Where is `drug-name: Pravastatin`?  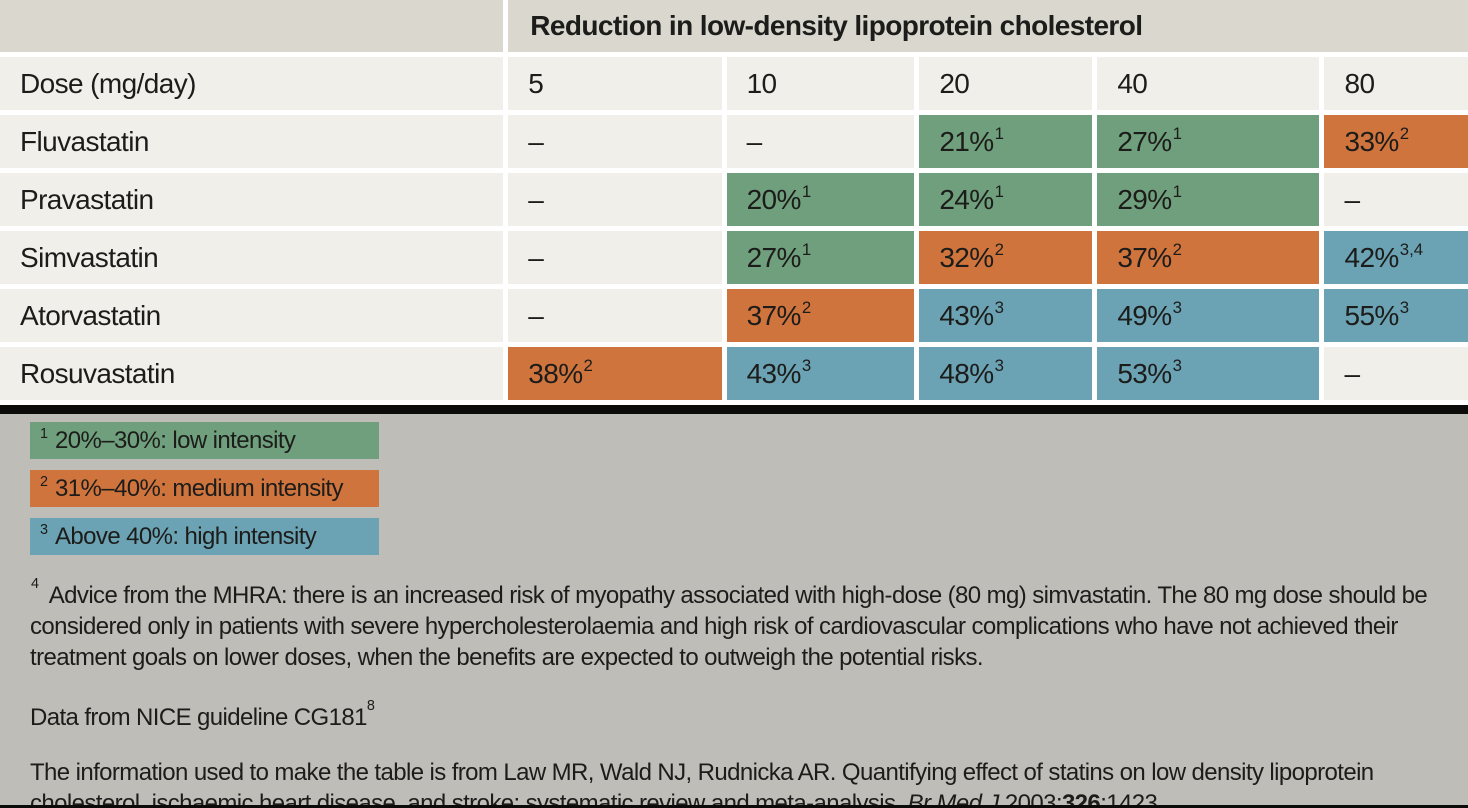 drug-name: Pravastatin is located at coordinates (252, 199).